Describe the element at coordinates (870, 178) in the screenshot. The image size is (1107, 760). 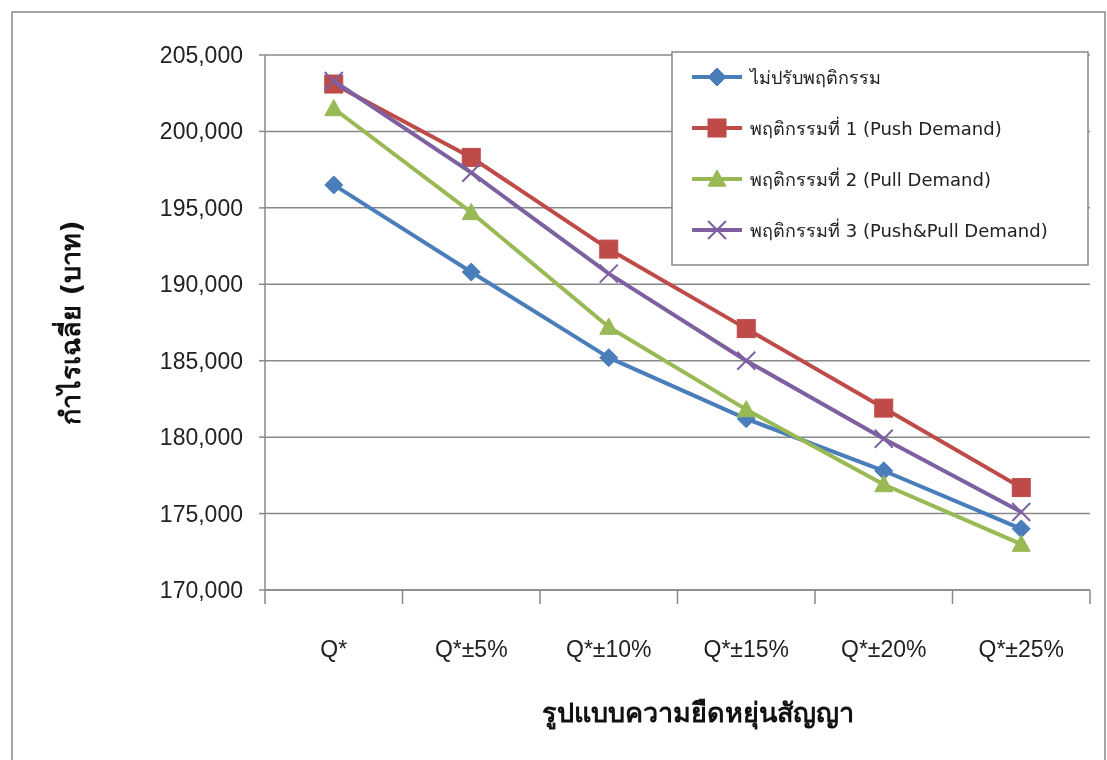
I see `legend-label: พฤติกรรมที่ 2 (Pull Demand)` at that location.